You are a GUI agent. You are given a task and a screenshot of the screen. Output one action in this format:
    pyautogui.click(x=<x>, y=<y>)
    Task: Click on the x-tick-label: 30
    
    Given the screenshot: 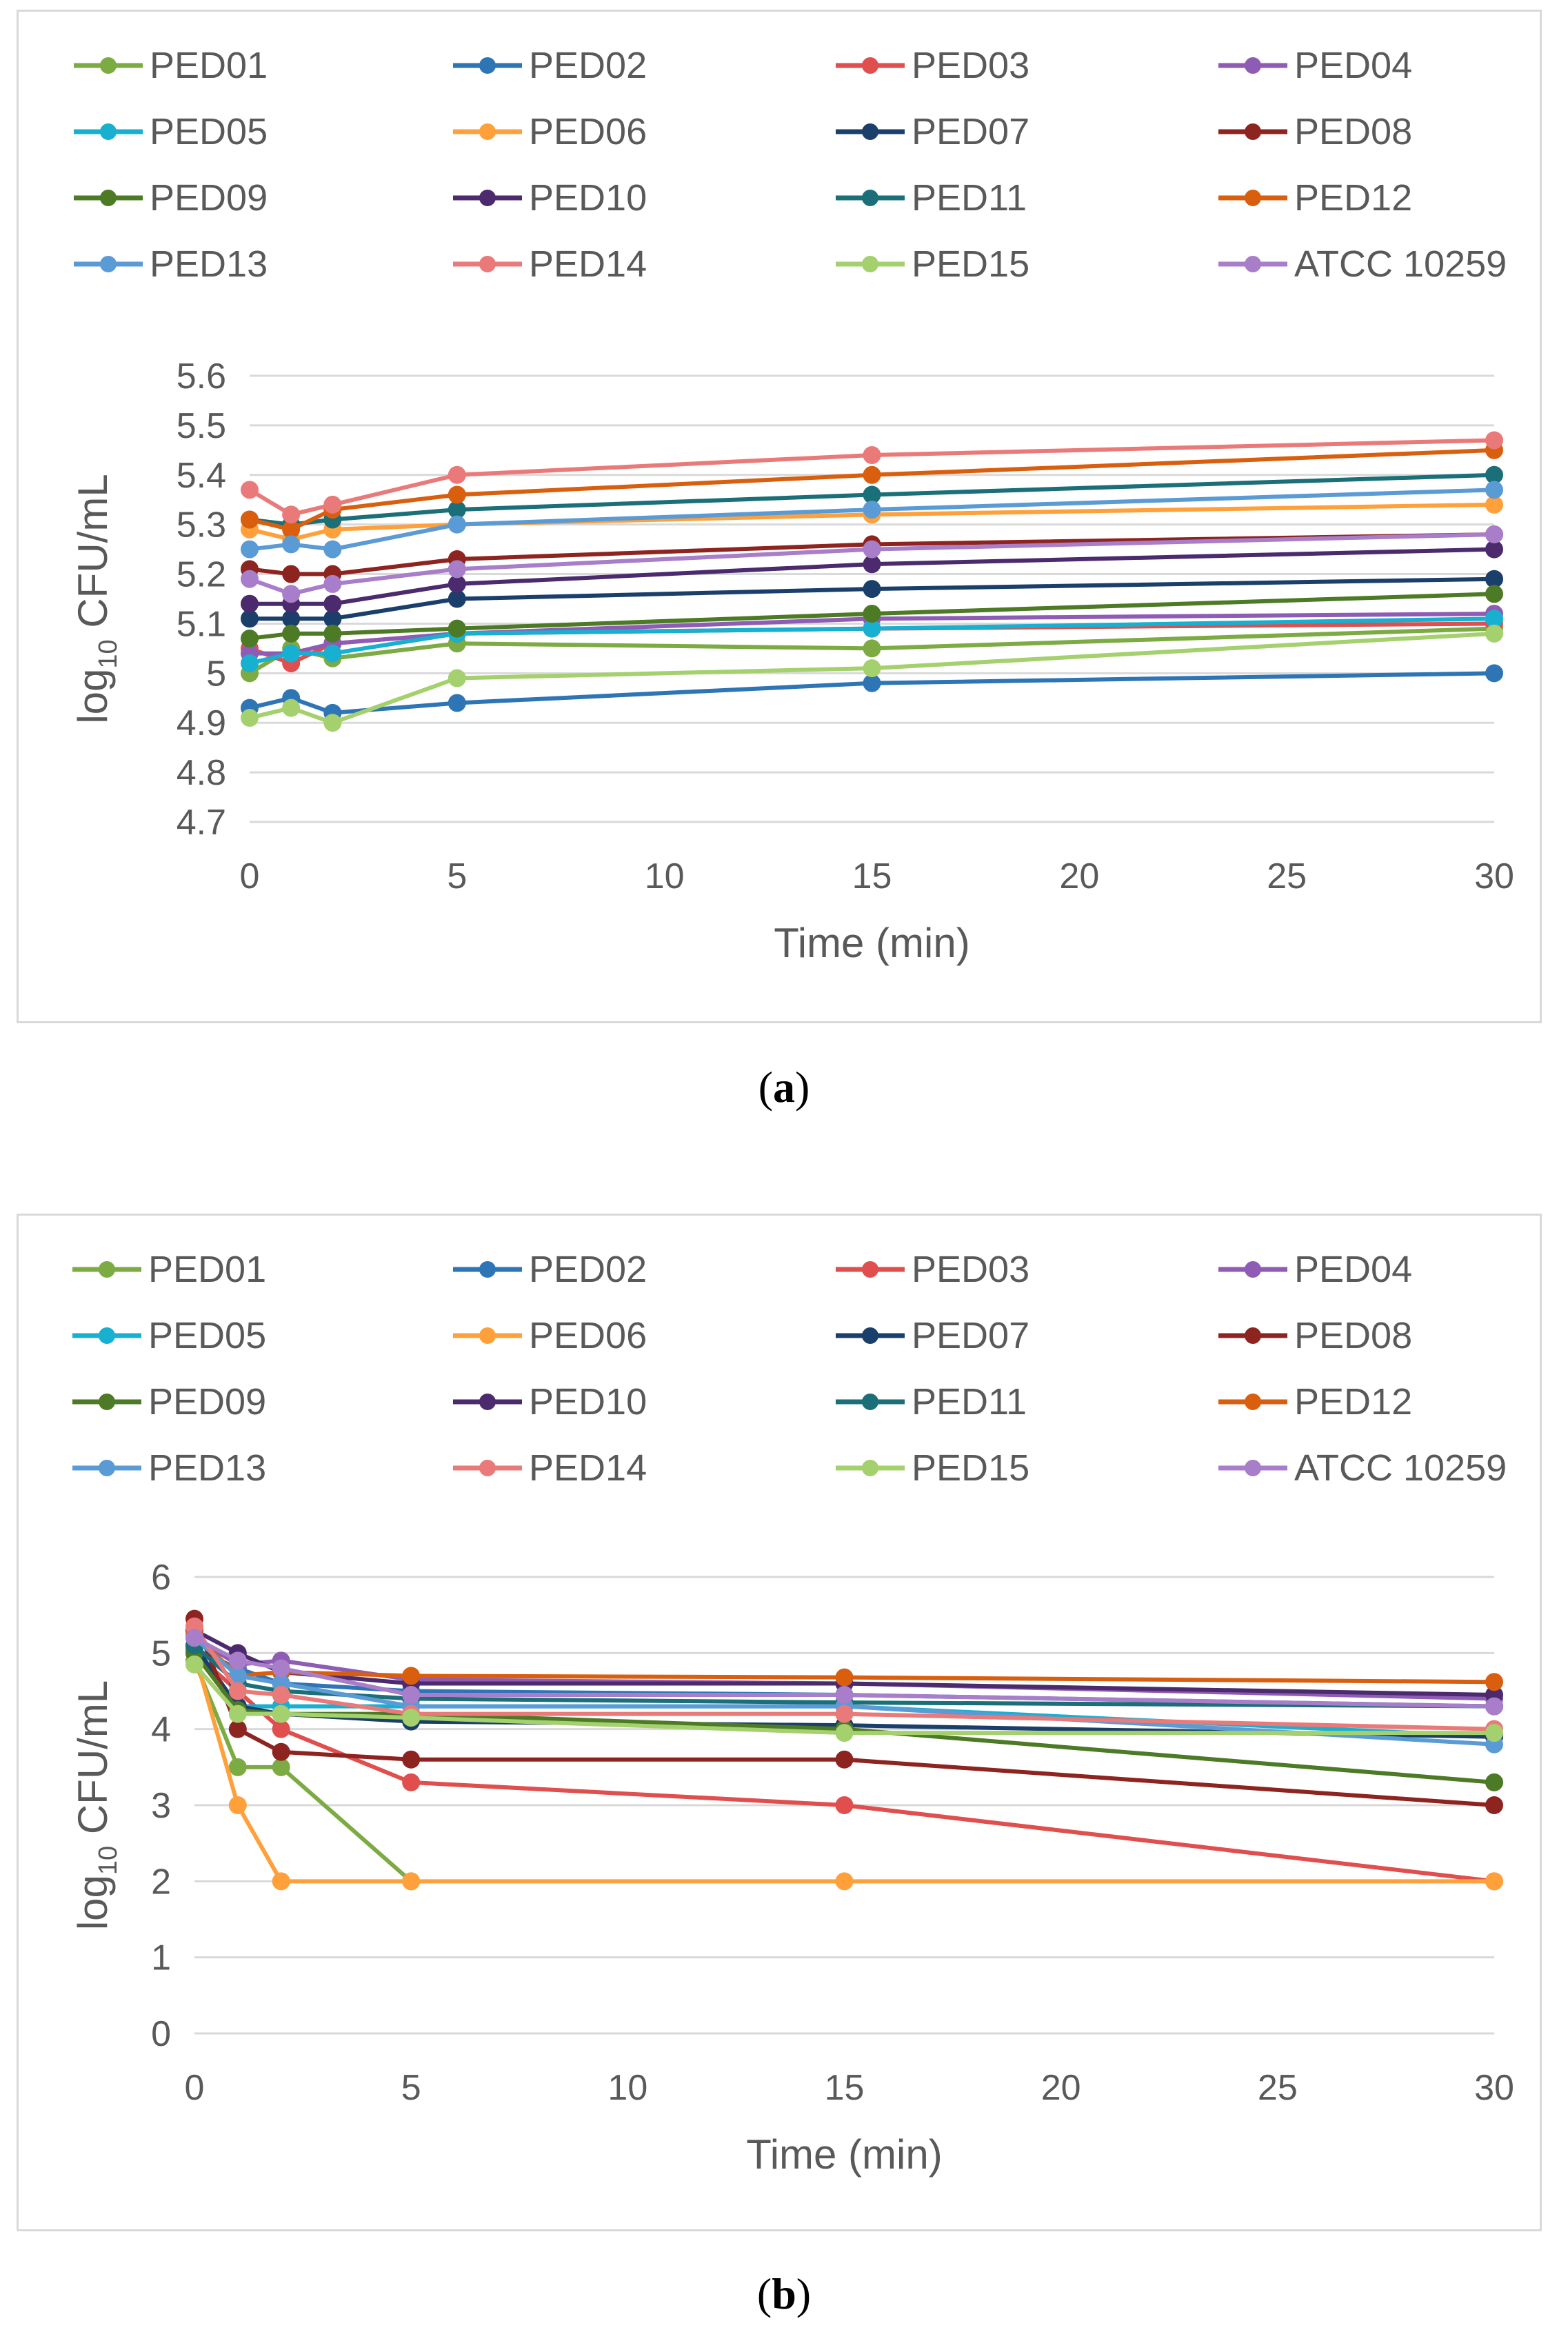 What is the action you would take?
    pyautogui.click(x=1494, y=2088)
    